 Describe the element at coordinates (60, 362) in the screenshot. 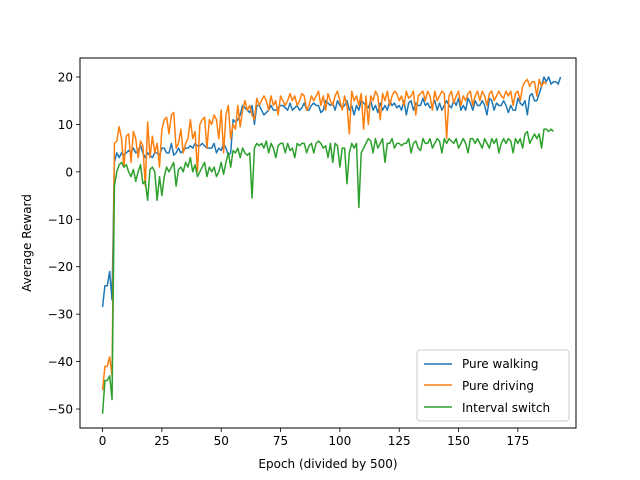

I see `y-tick-label: −40` at that location.